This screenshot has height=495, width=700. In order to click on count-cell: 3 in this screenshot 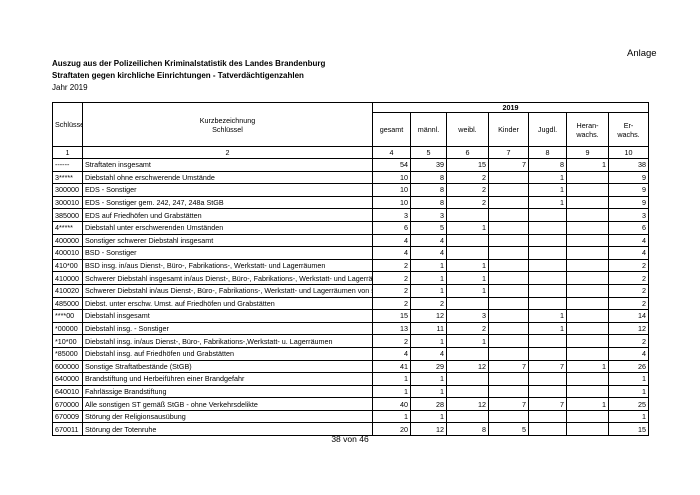, I will do `click(391, 215)`.